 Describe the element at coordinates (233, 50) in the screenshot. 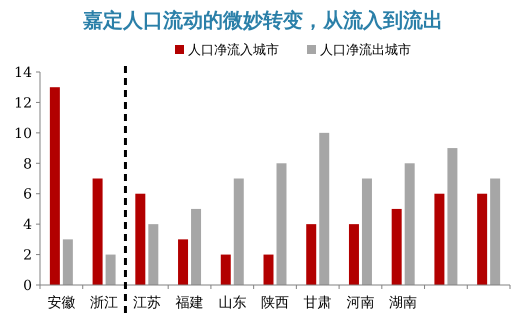

I see `legend-label: 人口净流入城市` at that location.